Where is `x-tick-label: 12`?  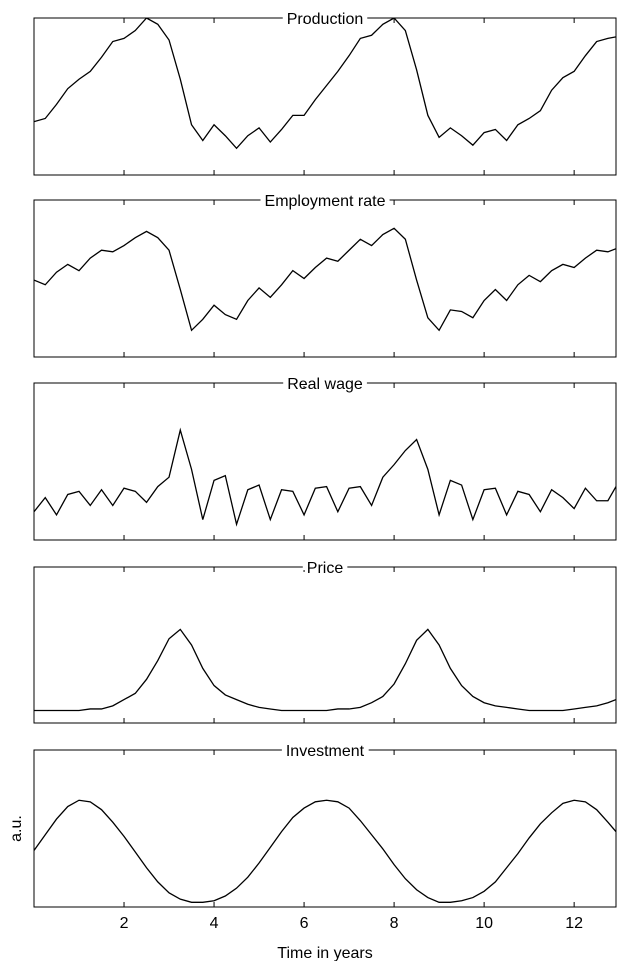 x-tick-label: 12 is located at coordinates (574, 923).